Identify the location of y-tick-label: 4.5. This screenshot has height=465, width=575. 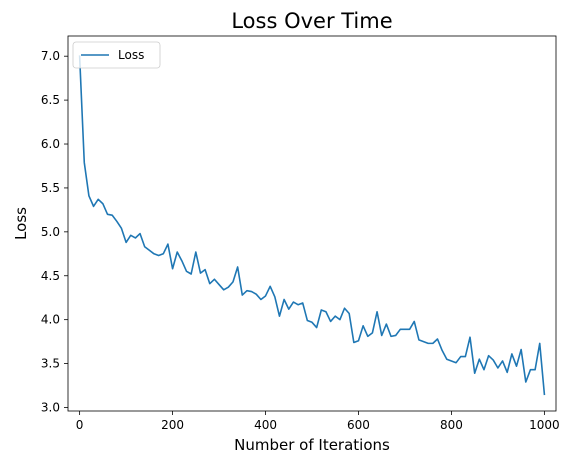
(50, 276).